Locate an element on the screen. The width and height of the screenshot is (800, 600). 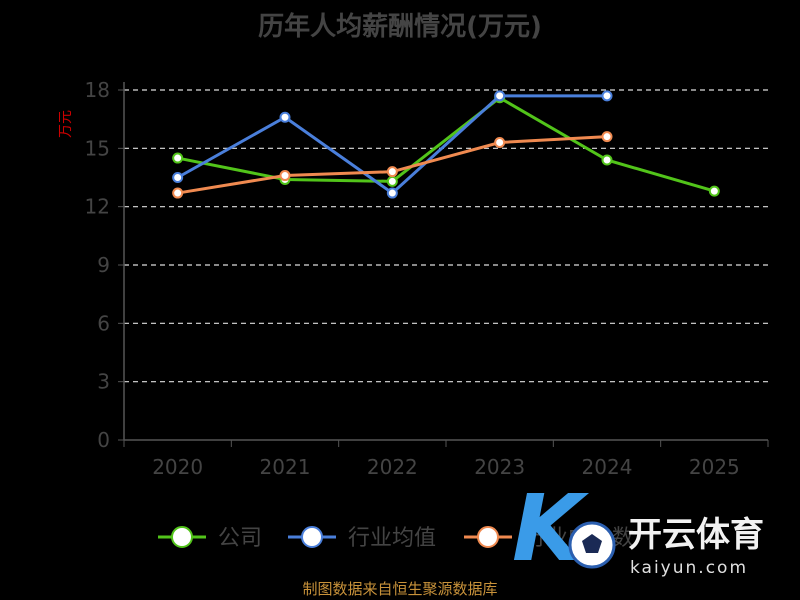
x-tick-label: 2021 is located at coordinates (285, 467).